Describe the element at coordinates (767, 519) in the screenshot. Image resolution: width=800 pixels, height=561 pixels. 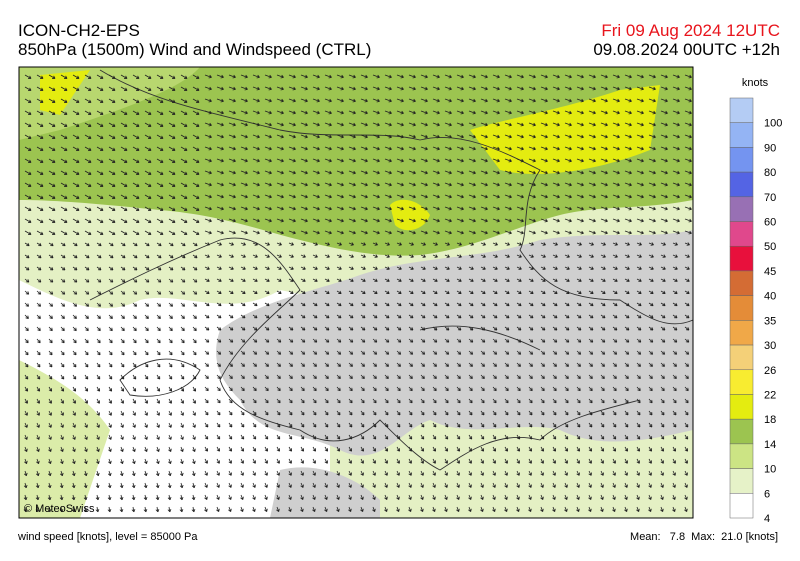
I see `colorbar-label: 4` at that location.